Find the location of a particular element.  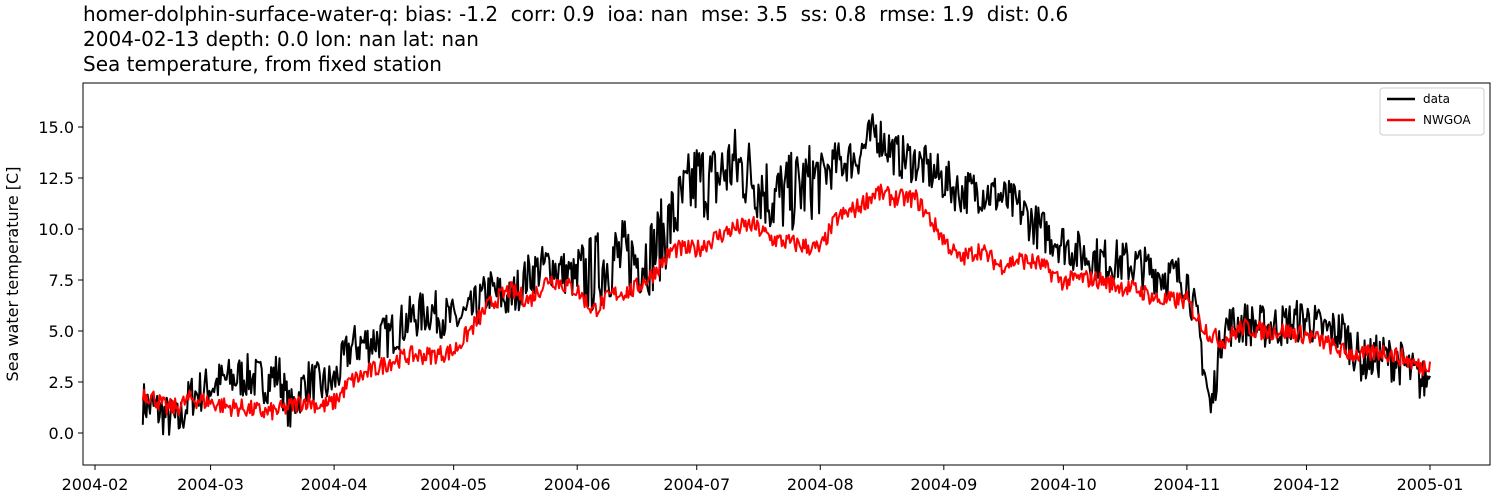

x-tick-label: 2004-06 is located at coordinates (577, 484).